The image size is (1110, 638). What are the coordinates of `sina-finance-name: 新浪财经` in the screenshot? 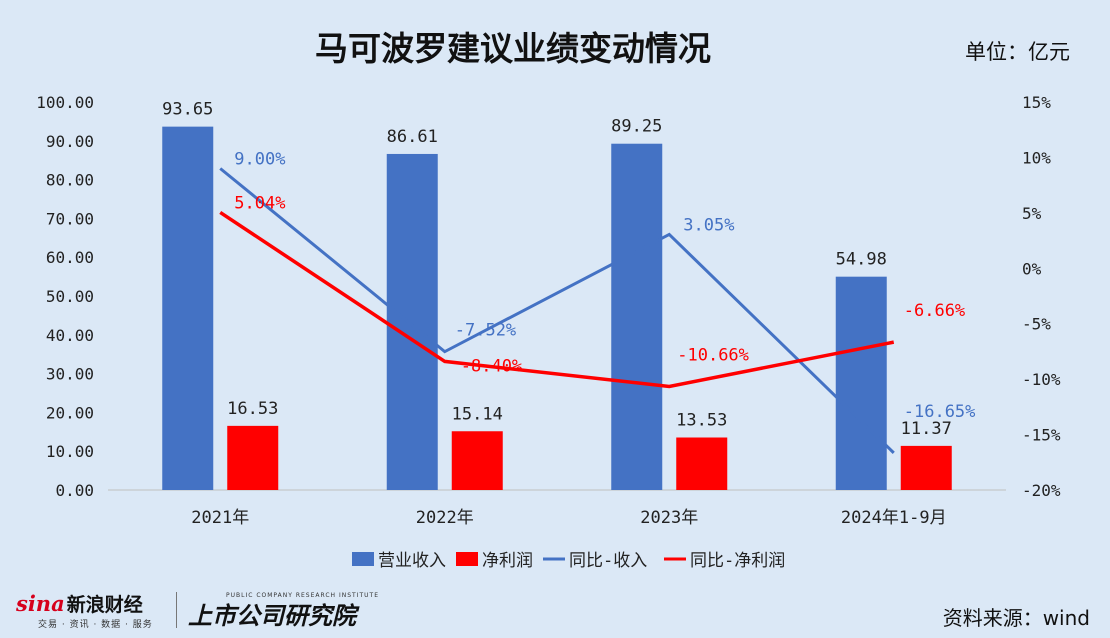 It's located at (104, 605).